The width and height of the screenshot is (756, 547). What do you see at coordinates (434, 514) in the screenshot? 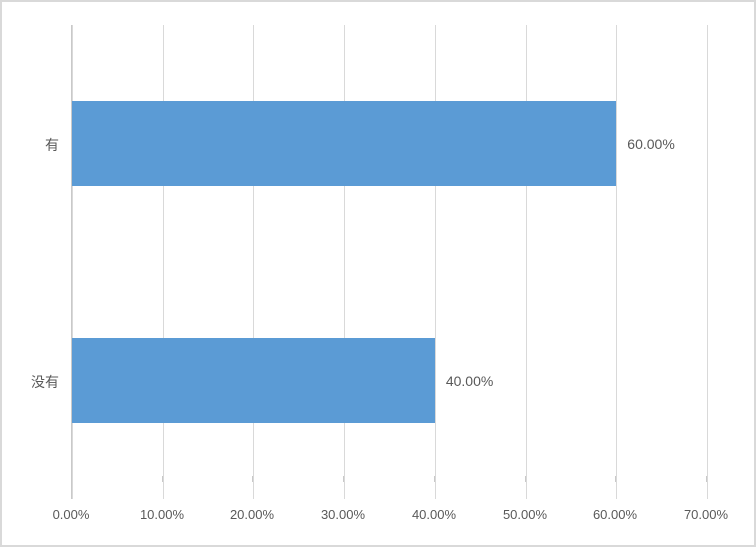
I see `x-axis-tick-label: 40.00%` at bounding box center [434, 514].